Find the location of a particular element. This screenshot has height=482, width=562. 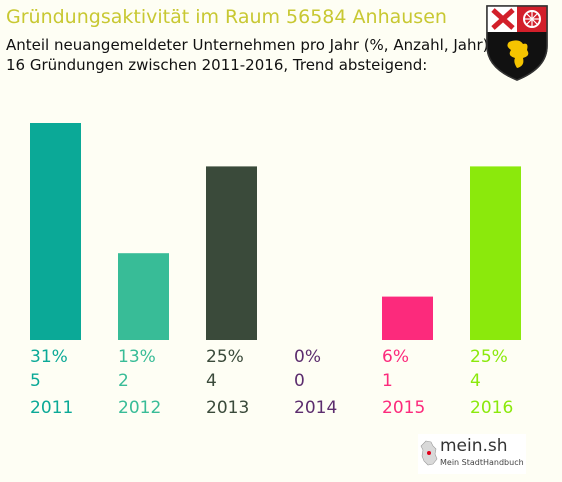

count-label-2015: 1 is located at coordinates (387, 381).